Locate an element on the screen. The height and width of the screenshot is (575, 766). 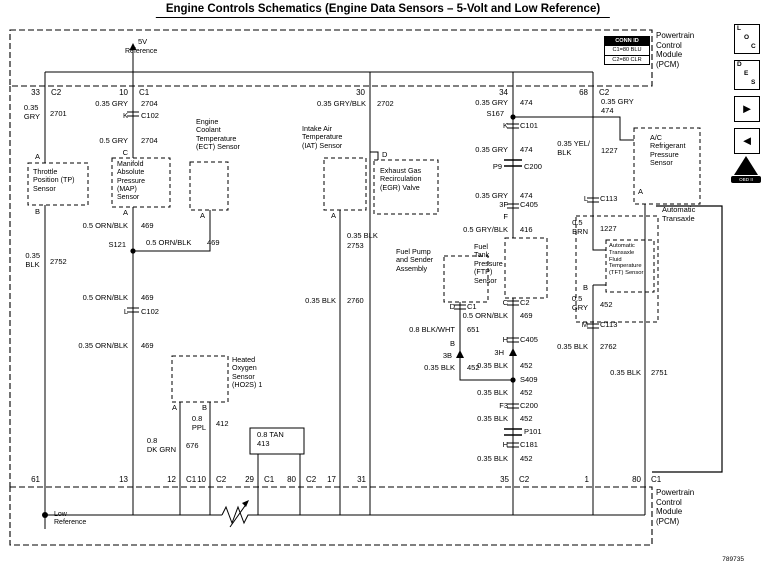
wire-label: C405 is located at coordinates (529, 339).